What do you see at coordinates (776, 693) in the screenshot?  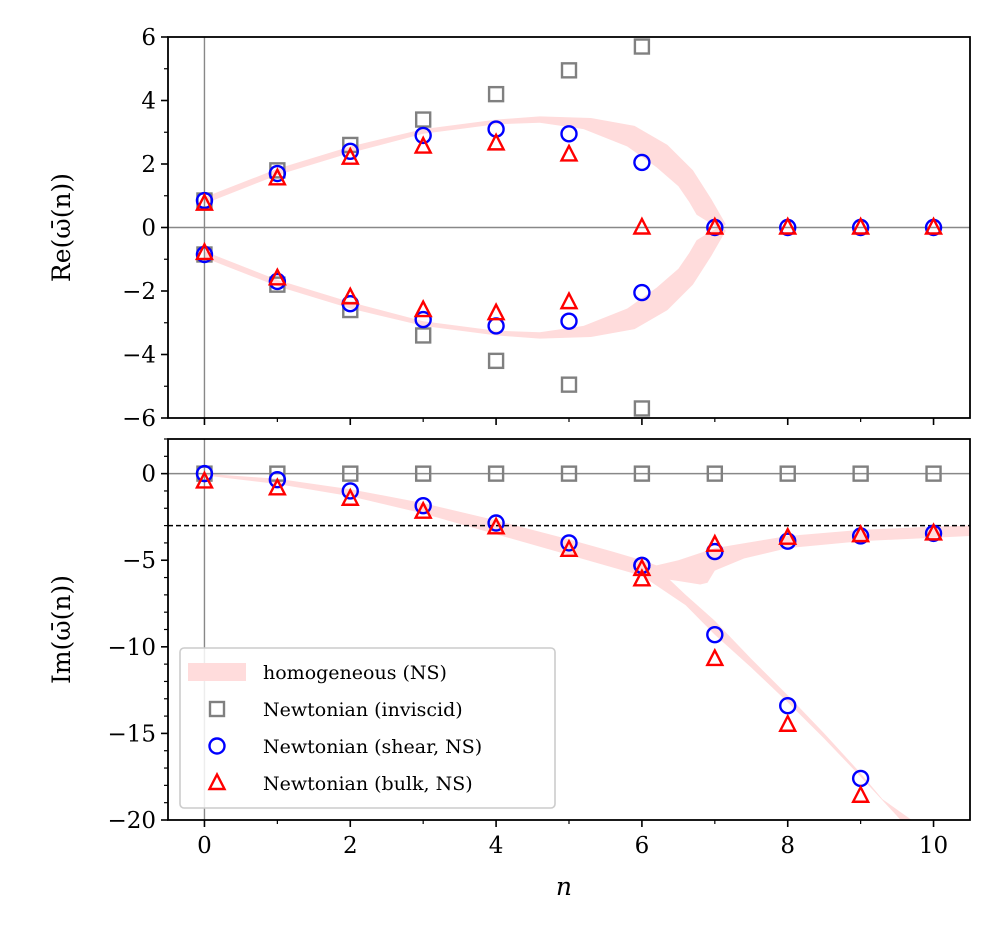 I see `homogeneous-band-branch_lower` at bounding box center [776, 693].